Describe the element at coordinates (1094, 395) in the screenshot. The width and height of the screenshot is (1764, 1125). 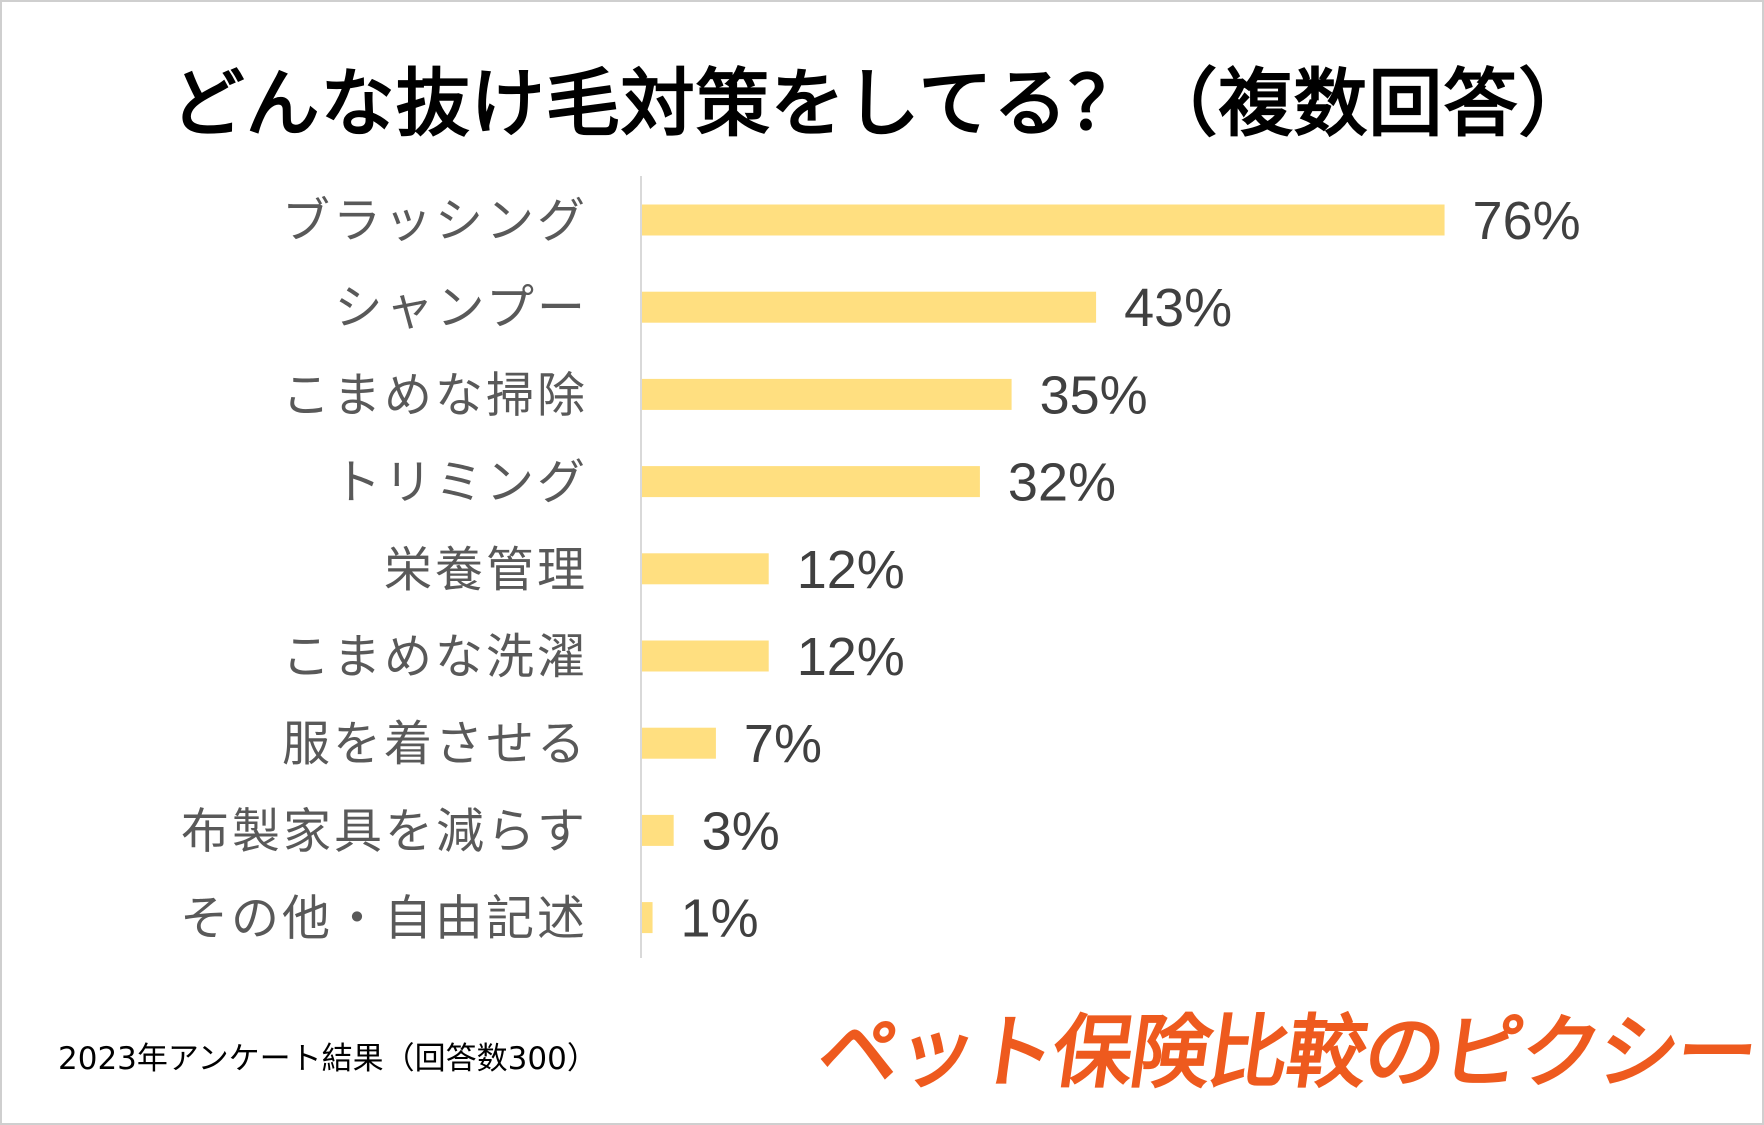
I see `value-label-3: 35%` at that location.